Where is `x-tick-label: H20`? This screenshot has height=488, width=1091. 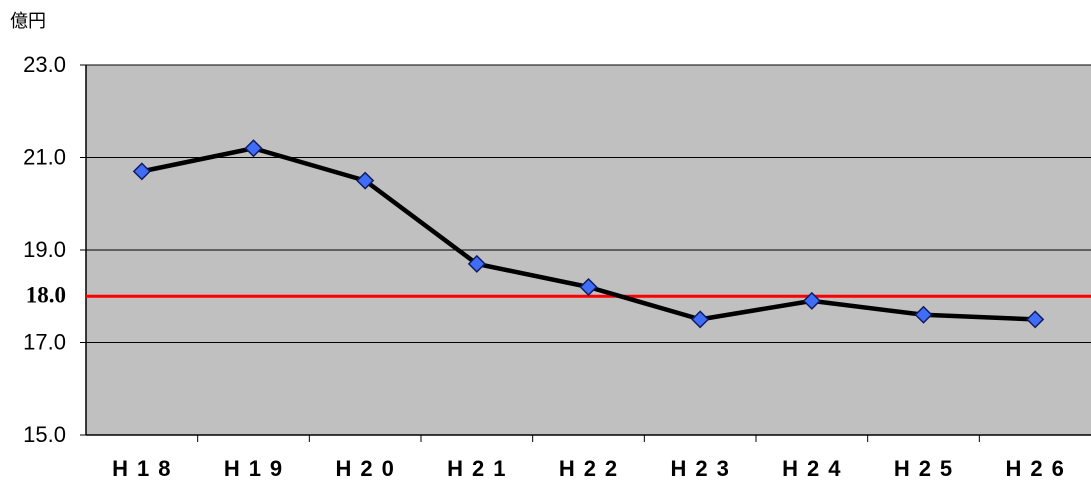 x-tick-label: H20 is located at coordinates (368, 468).